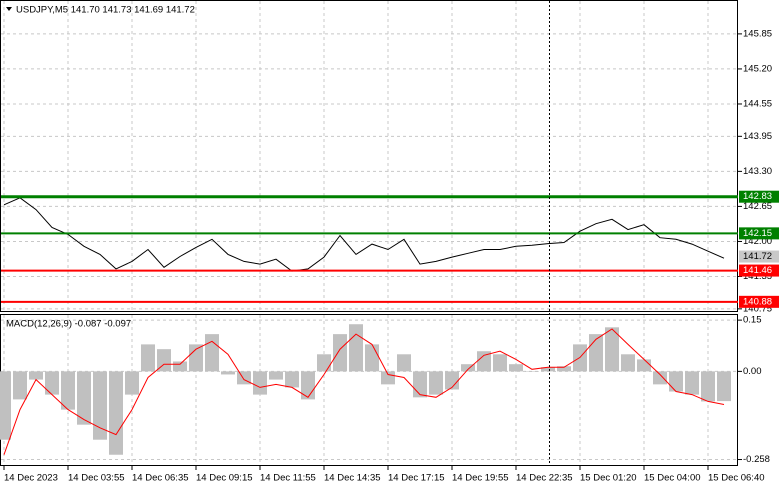 The image size is (781, 489). Describe the element at coordinates (288, 478) in the screenshot. I see `x-tick-label: 14 Dec 11:55` at that location.